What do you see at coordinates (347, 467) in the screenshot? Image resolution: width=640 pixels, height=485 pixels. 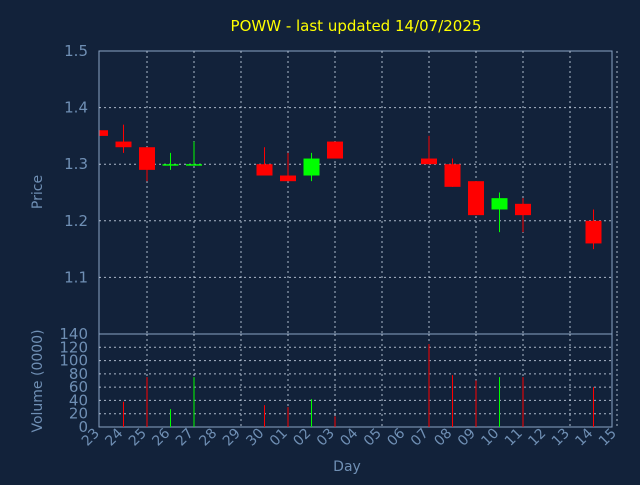 I see `x-axis-label: Day` at bounding box center [347, 467].